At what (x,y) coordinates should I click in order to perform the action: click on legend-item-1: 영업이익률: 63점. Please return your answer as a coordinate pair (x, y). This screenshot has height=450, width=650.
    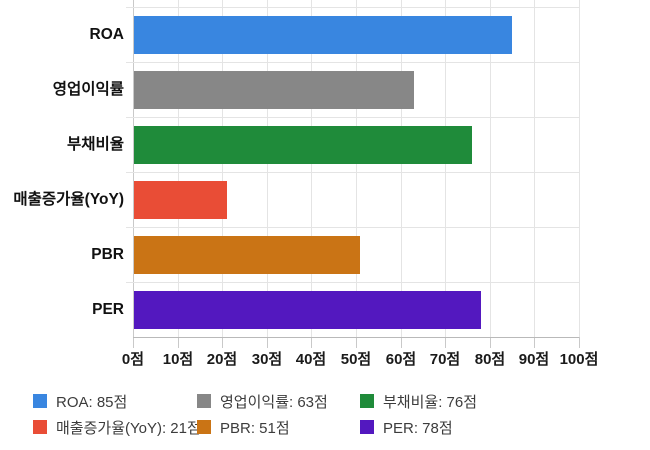
    Looking at the image, I should click on (278, 401).